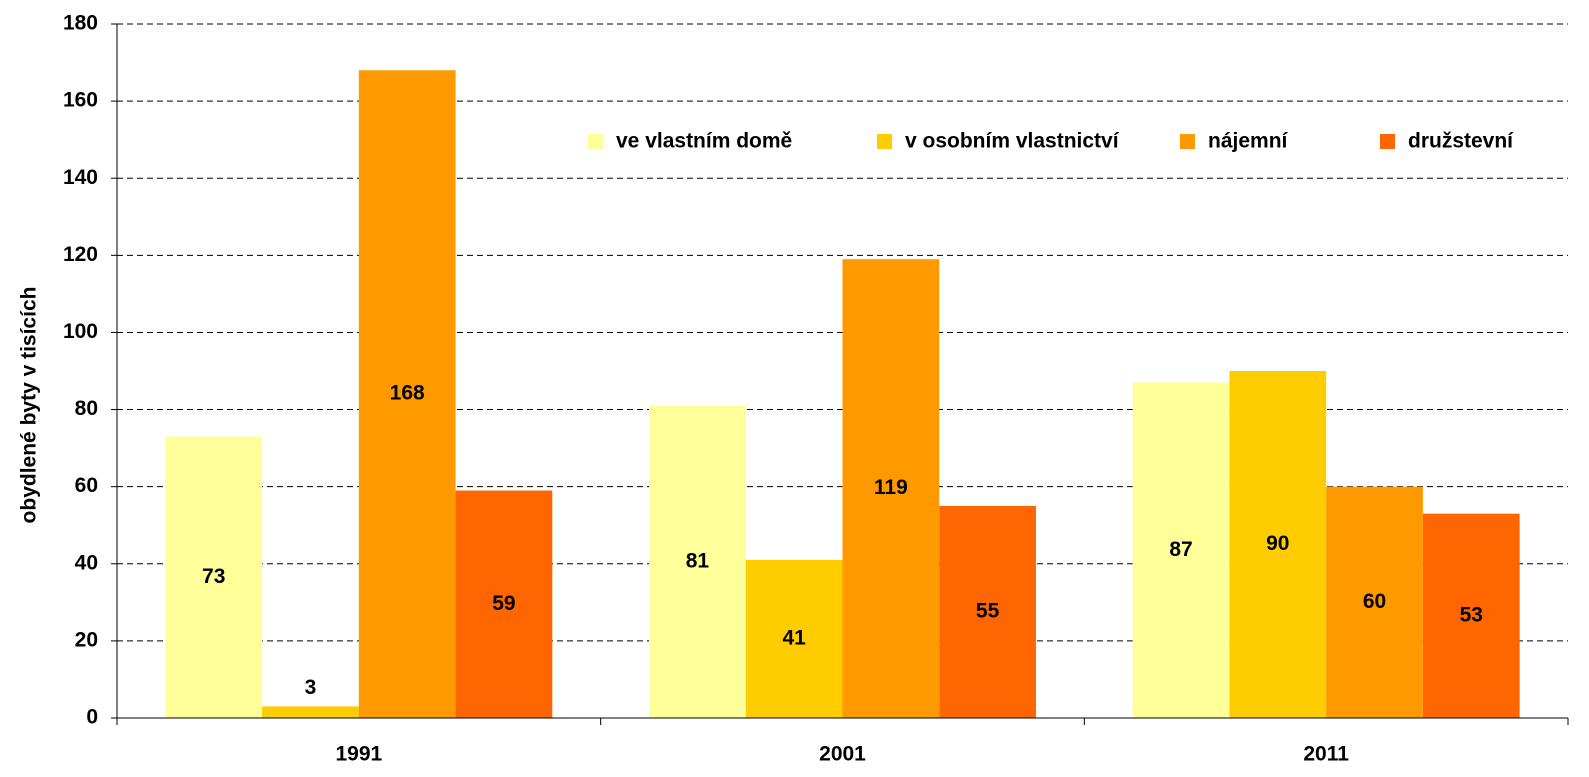 The width and height of the screenshot is (1589, 777). I want to click on x-tick-label: 2011, so click(1326, 754).